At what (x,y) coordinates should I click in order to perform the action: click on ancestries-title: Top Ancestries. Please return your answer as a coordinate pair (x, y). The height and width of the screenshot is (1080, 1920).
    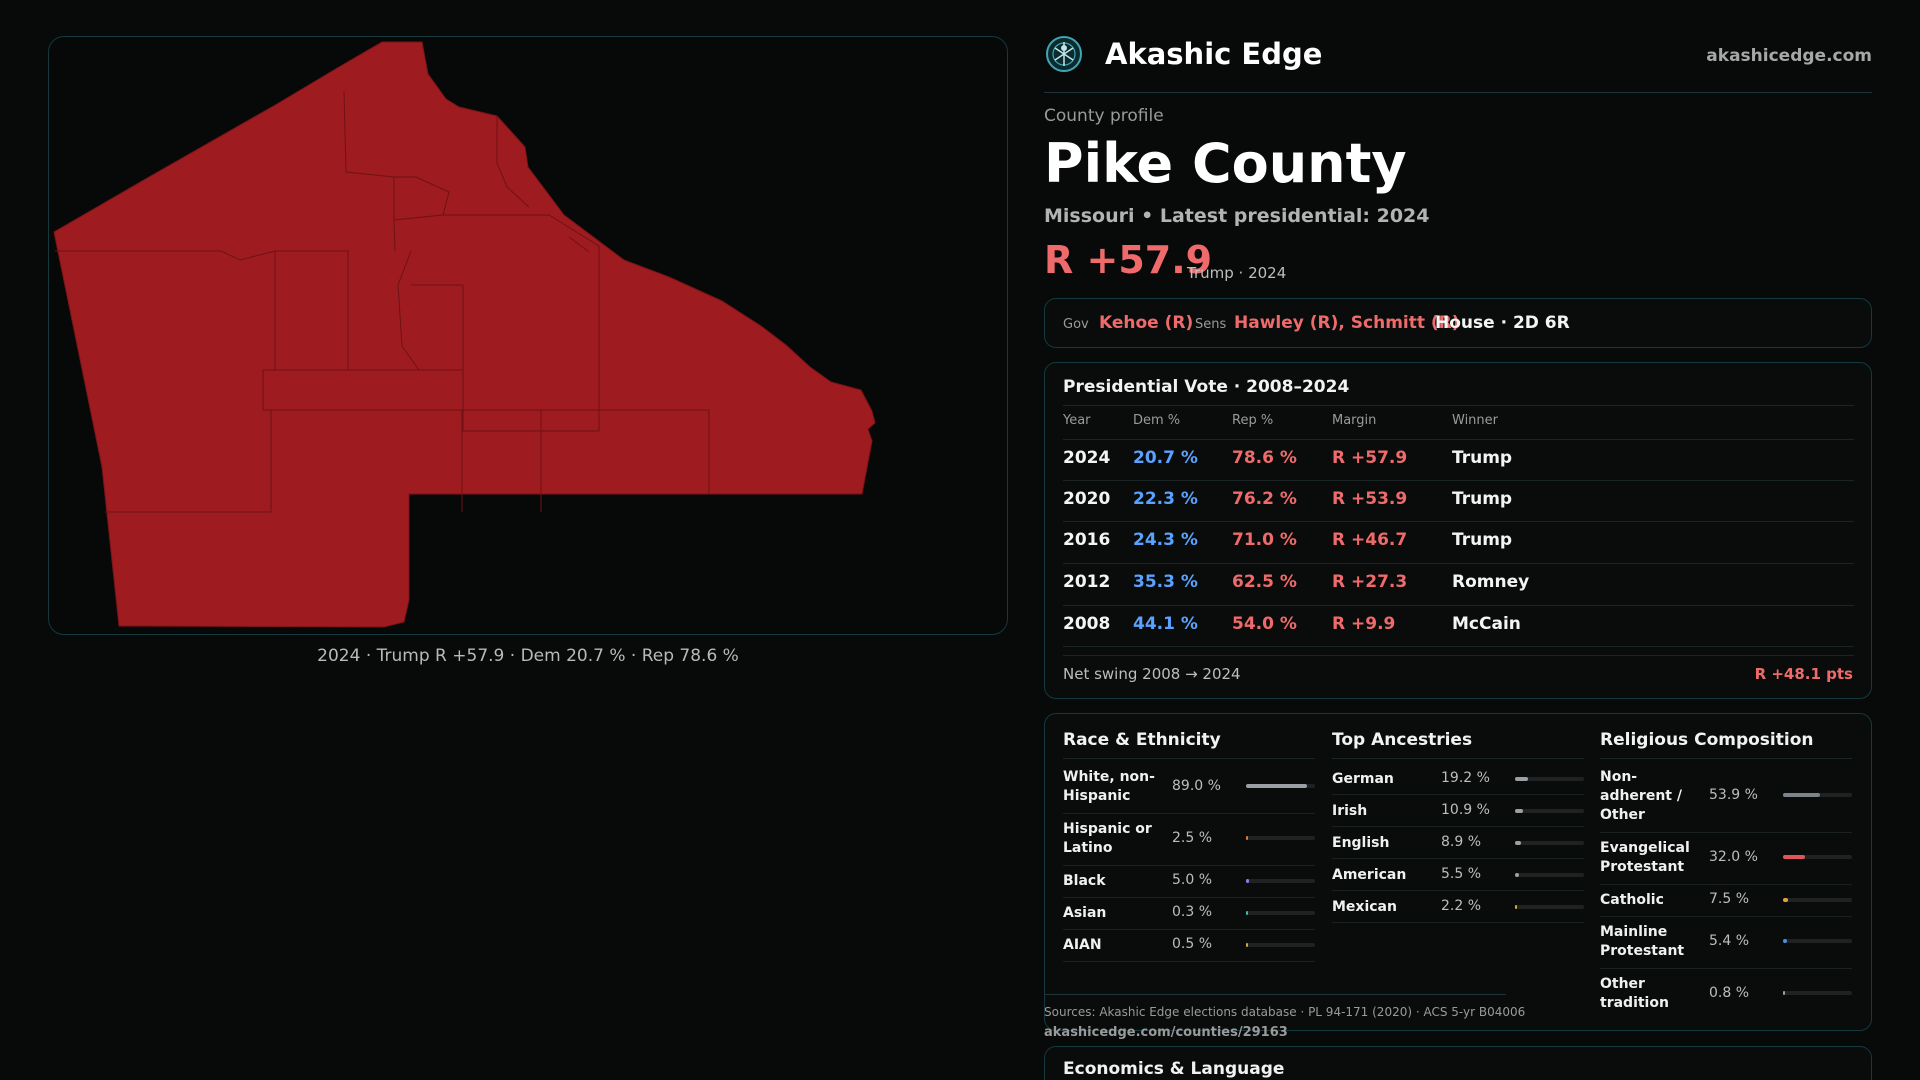
    Looking at the image, I should click on (1402, 740).